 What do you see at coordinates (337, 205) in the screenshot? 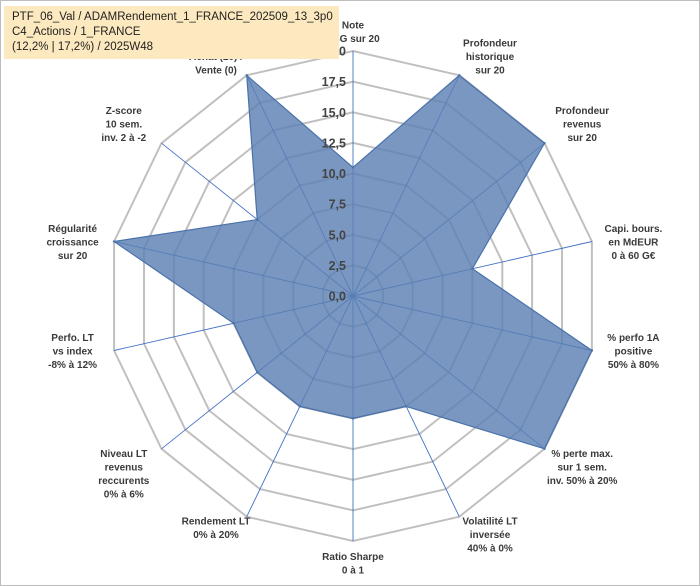
I see `tick-label-3: 7,5` at bounding box center [337, 205].